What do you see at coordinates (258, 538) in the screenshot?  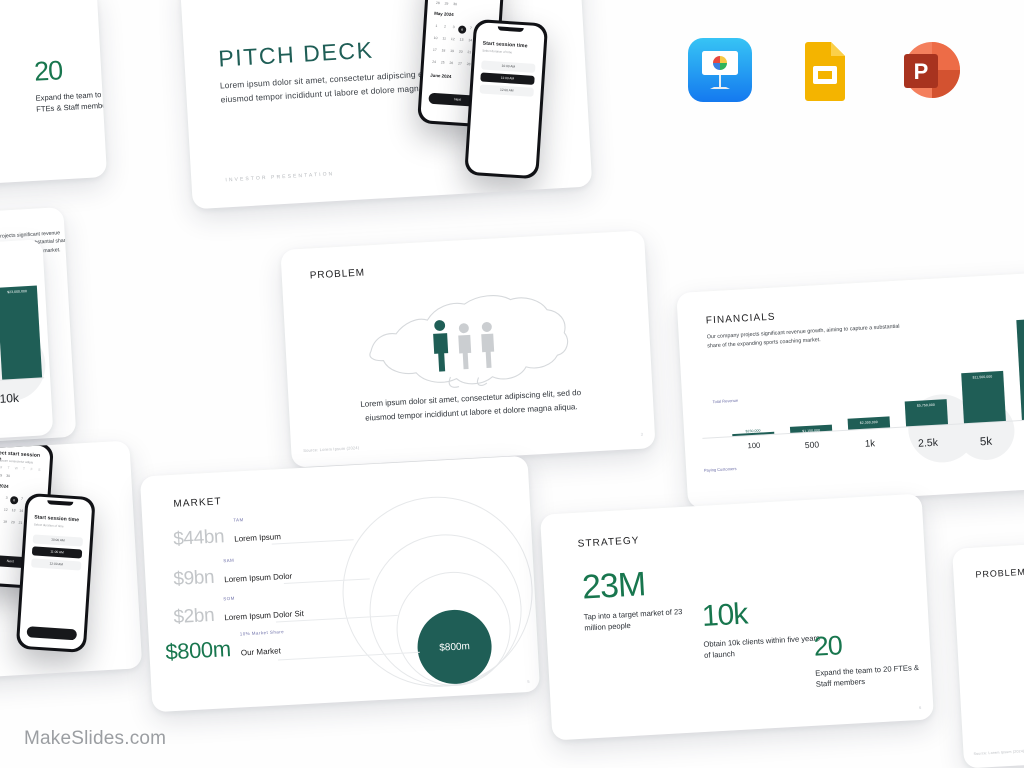 I see `market-label: Lorem Ipsum` at bounding box center [258, 538].